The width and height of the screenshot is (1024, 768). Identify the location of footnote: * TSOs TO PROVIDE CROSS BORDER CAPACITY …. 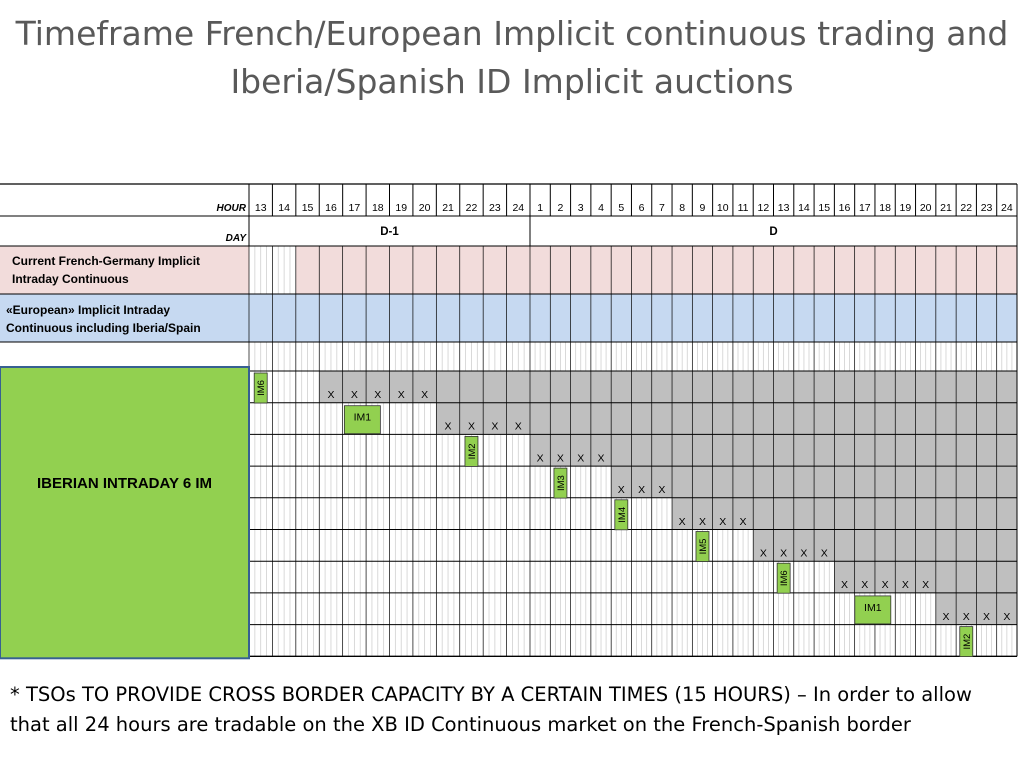
(510, 710).